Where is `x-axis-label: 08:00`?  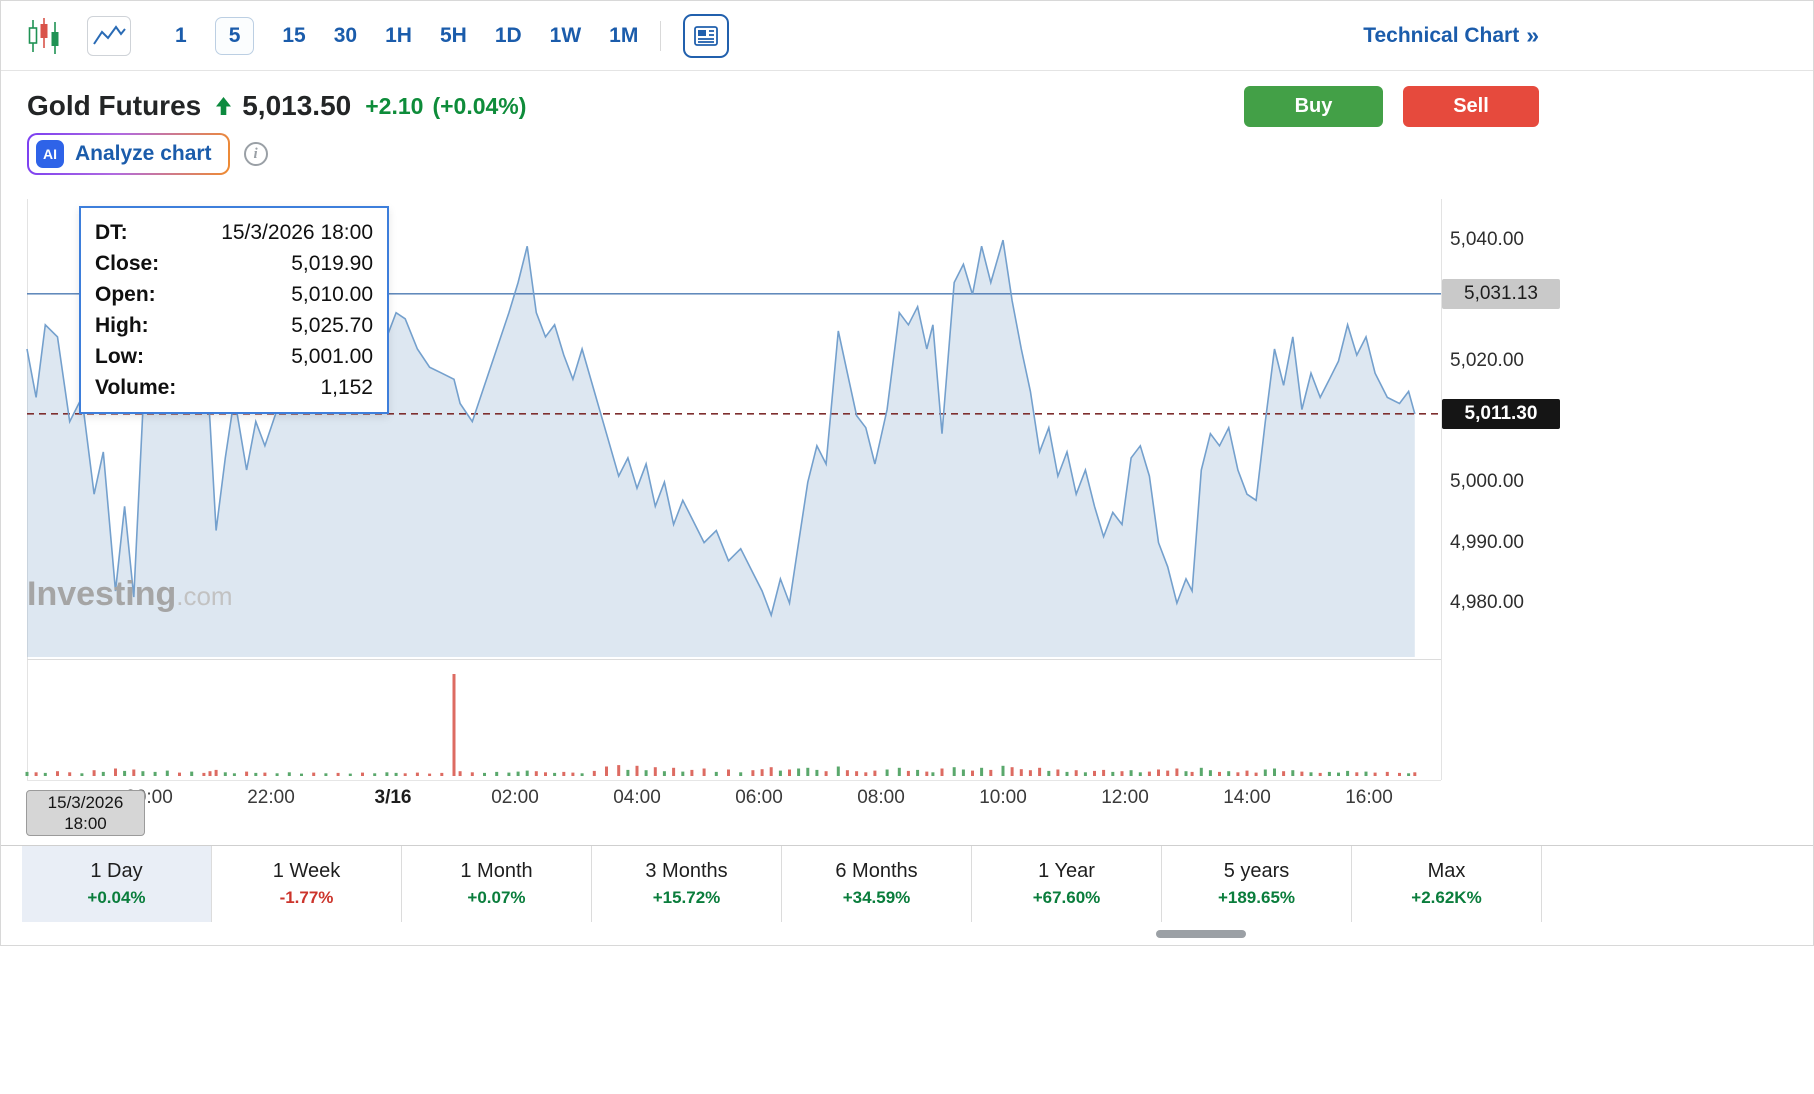
x-axis-label: 08:00 is located at coordinates (881, 797).